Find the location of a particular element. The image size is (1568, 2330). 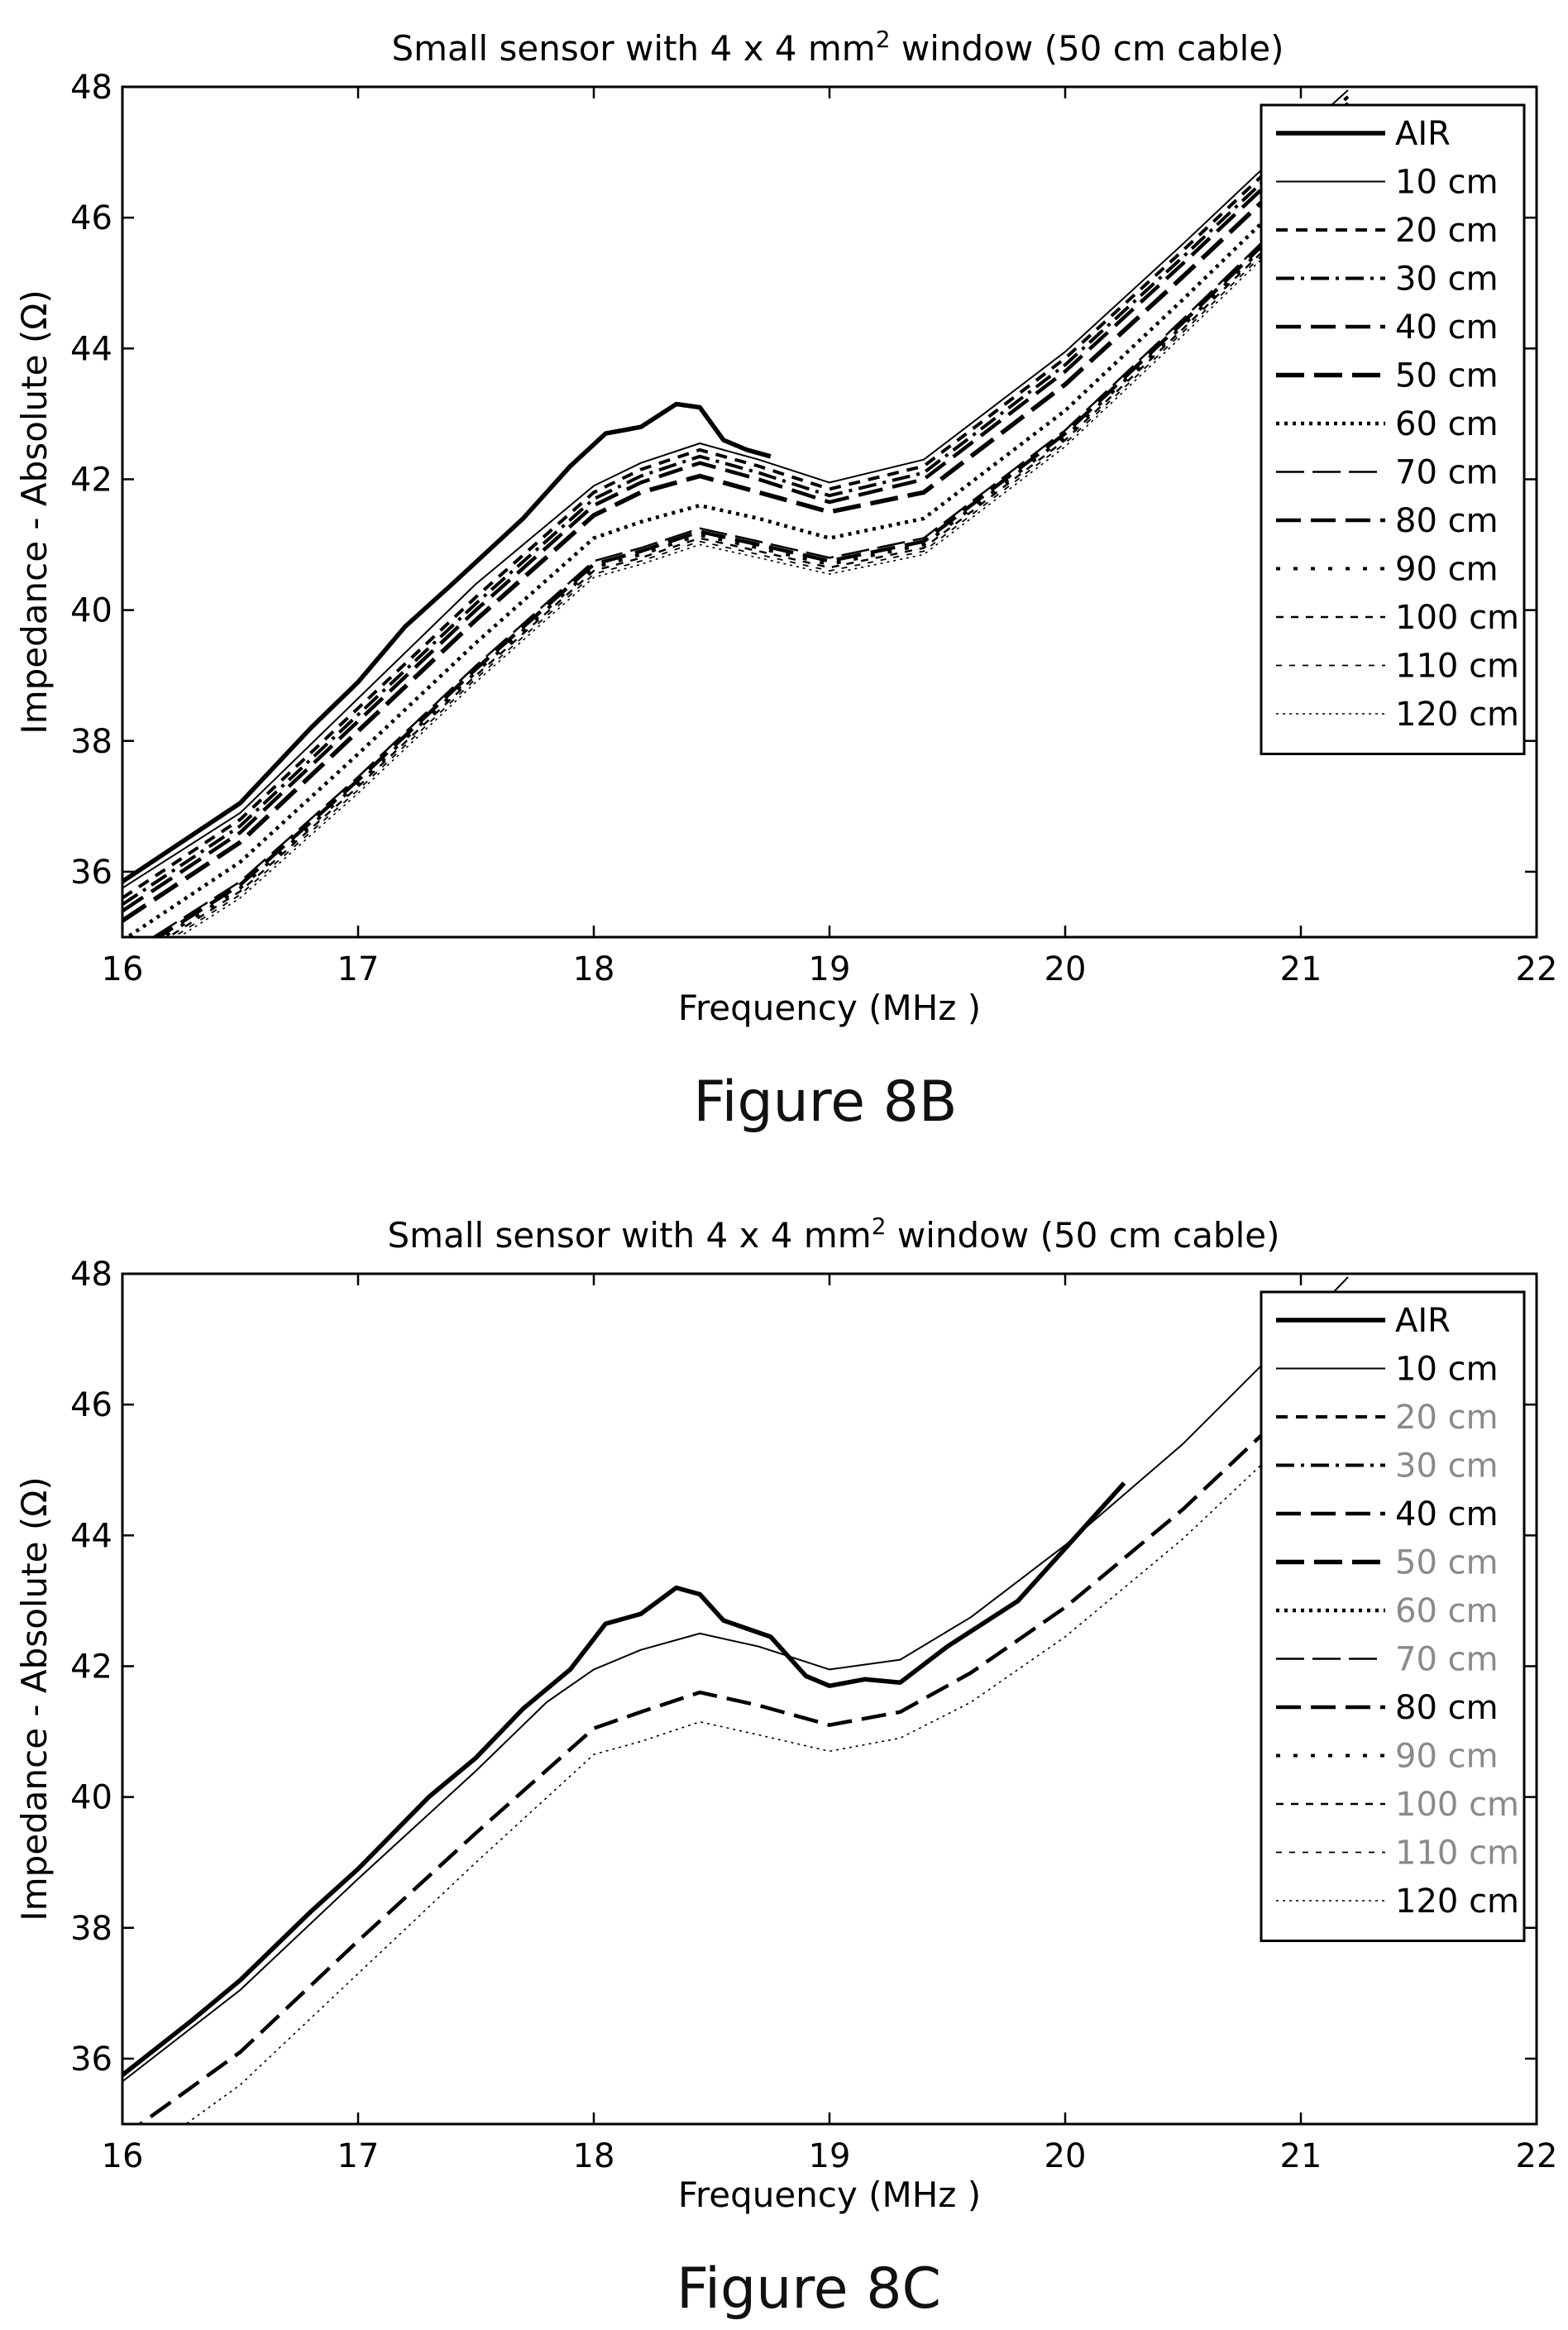

figure-caption: Figure 8B is located at coordinates (825, 1102).